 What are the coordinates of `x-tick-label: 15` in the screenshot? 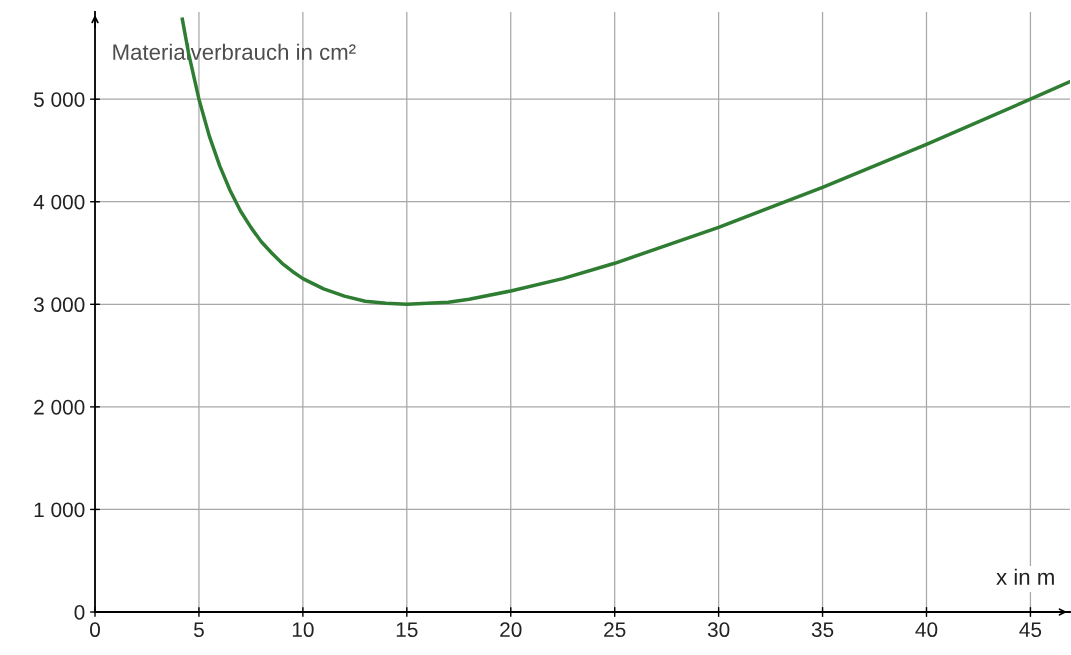 It's located at (407, 630).